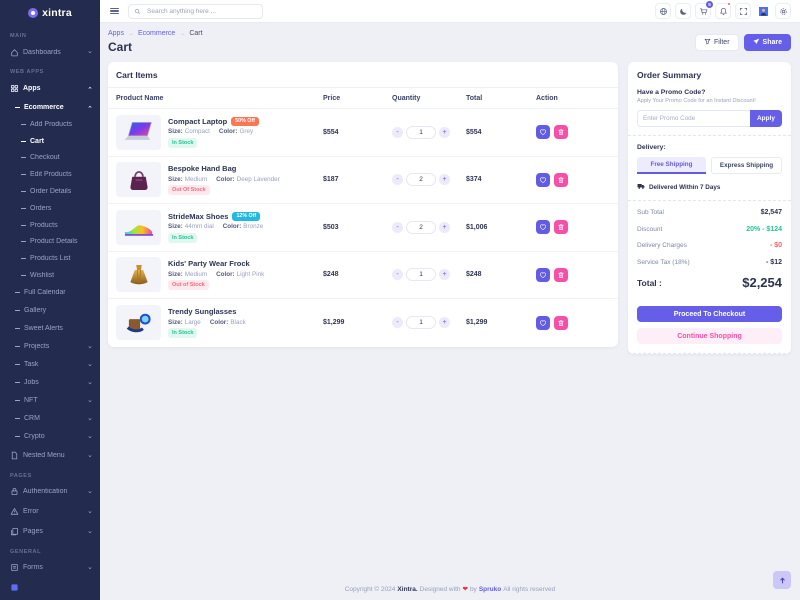 The width and height of the screenshot is (800, 600). I want to click on language-icon, so click(663, 11).